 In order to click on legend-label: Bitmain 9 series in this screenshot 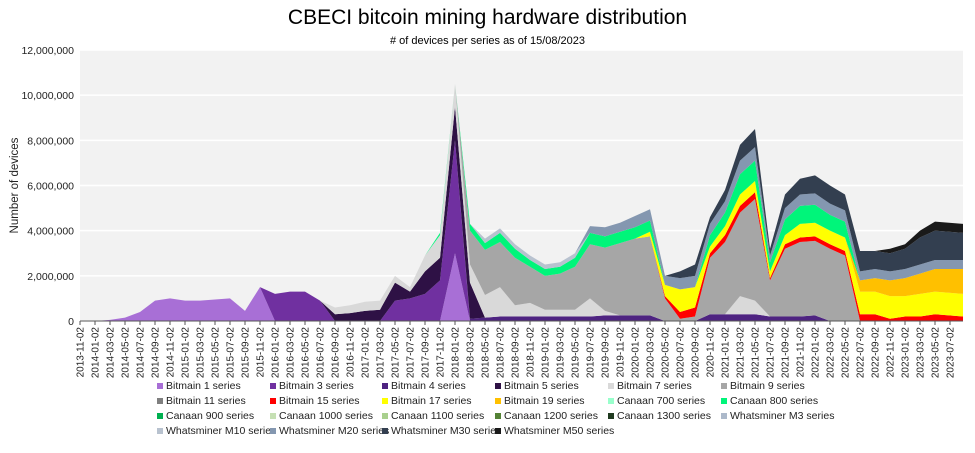, I will do `click(767, 386)`.